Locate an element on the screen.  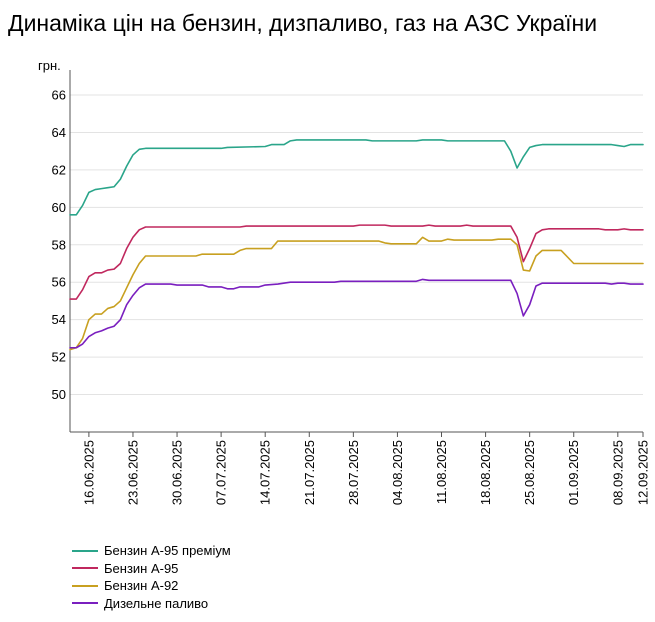
x-tick-label: 08.09.2025 is located at coordinates (617, 472).